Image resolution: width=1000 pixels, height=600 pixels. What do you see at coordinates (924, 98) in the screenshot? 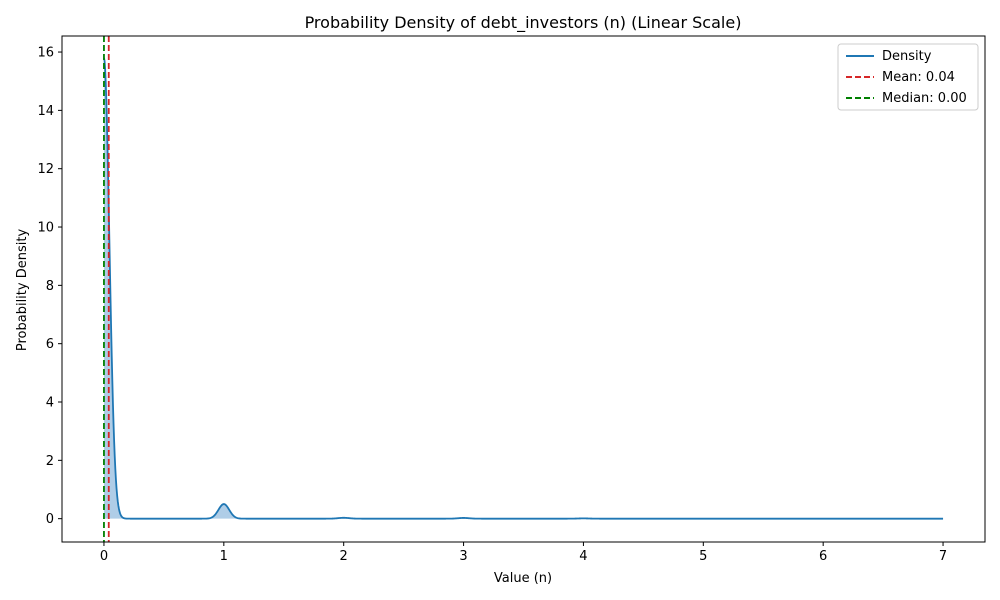
I see `legend-median-label: Median: 0.00` at bounding box center [924, 98].